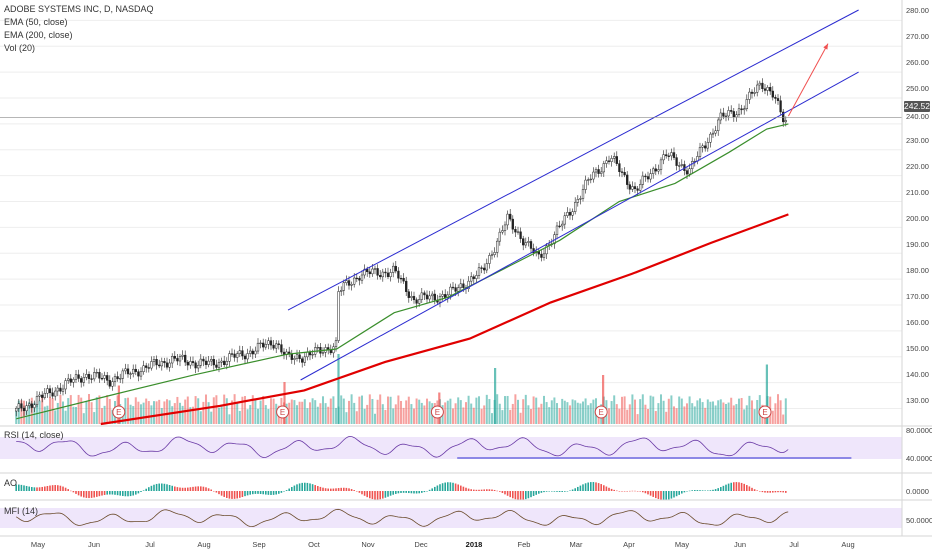  What do you see at coordinates (764, 412) in the screenshot?
I see `earnings-marker-label: E` at bounding box center [764, 412].